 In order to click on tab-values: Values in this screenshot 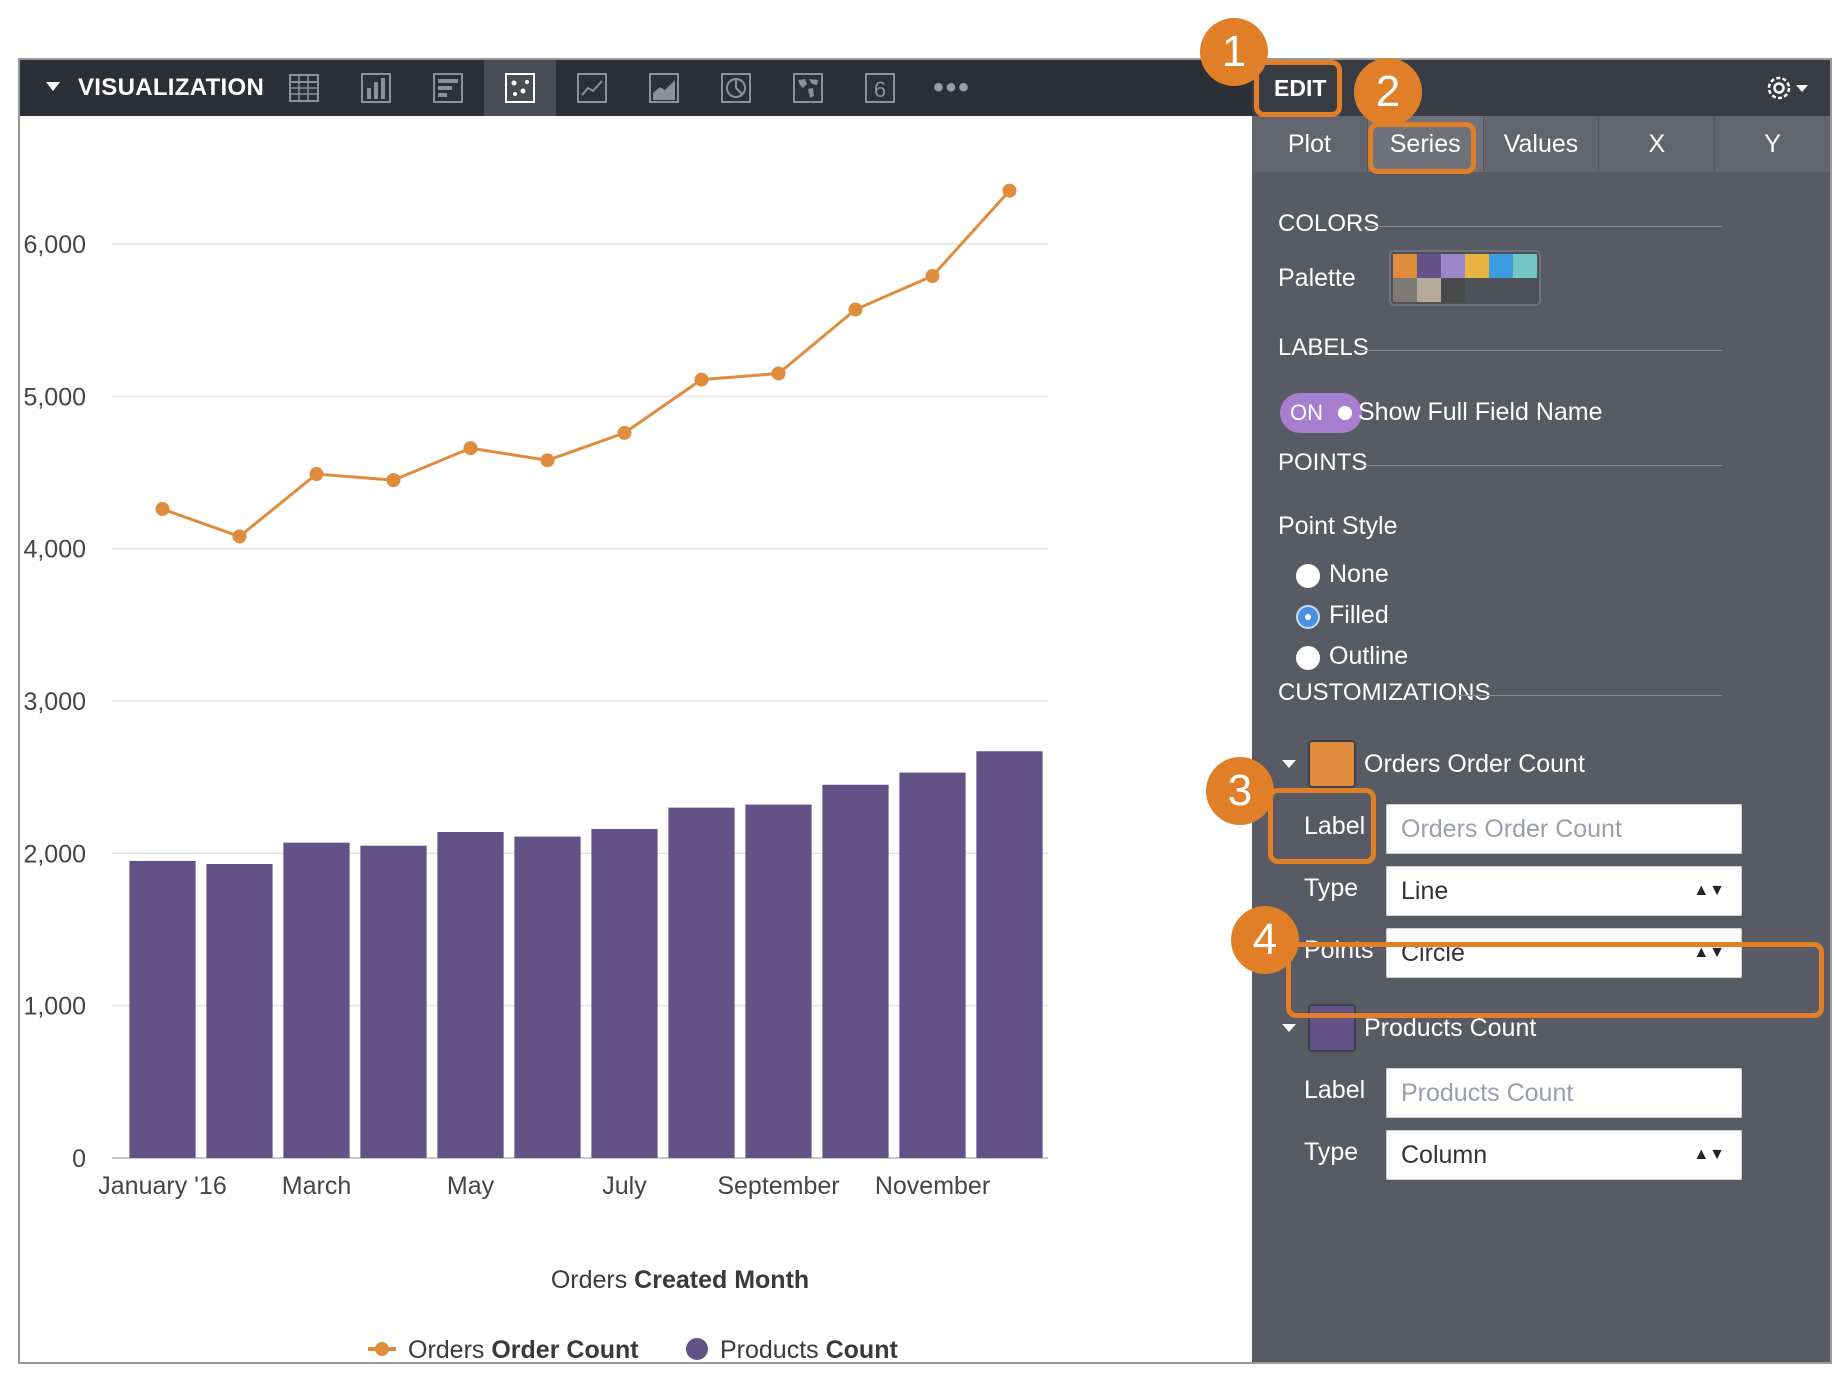, I will do `click(1542, 144)`.